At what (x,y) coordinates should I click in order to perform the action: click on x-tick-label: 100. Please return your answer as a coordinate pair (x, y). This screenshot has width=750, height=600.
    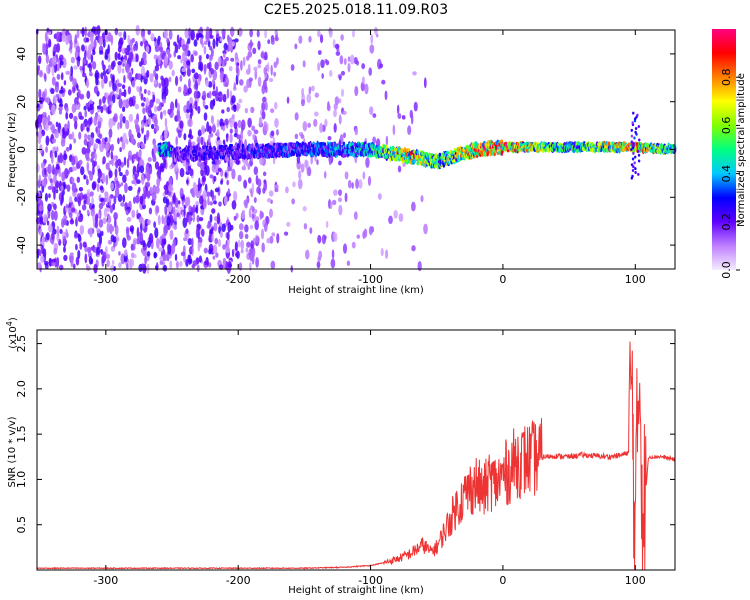
    Looking at the image, I should click on (635, 279).